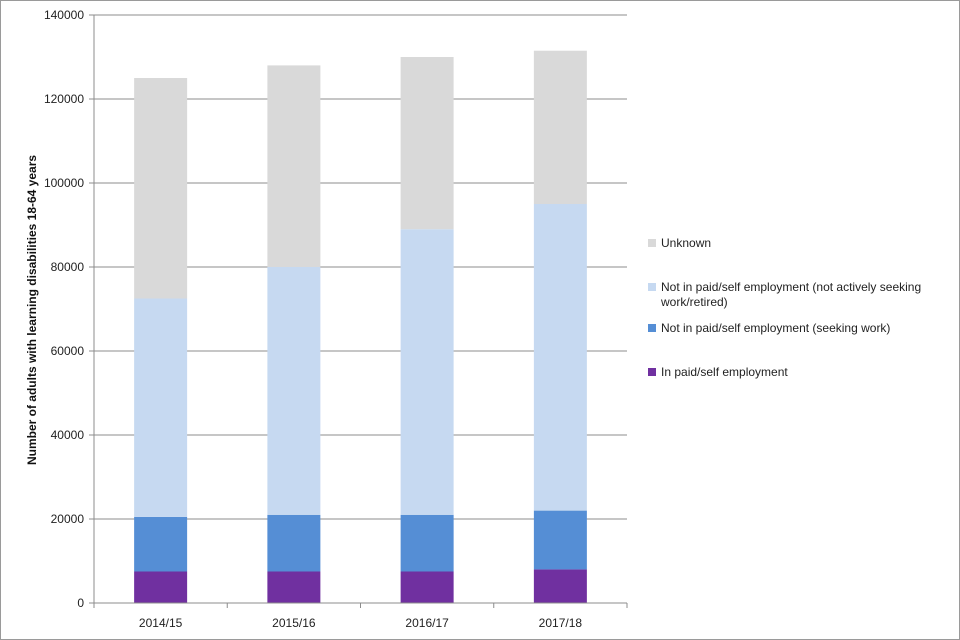  Describe the element at coordinates (294, 623) in the screenshot. I see `x-tick-label: 2015/16` at that location.